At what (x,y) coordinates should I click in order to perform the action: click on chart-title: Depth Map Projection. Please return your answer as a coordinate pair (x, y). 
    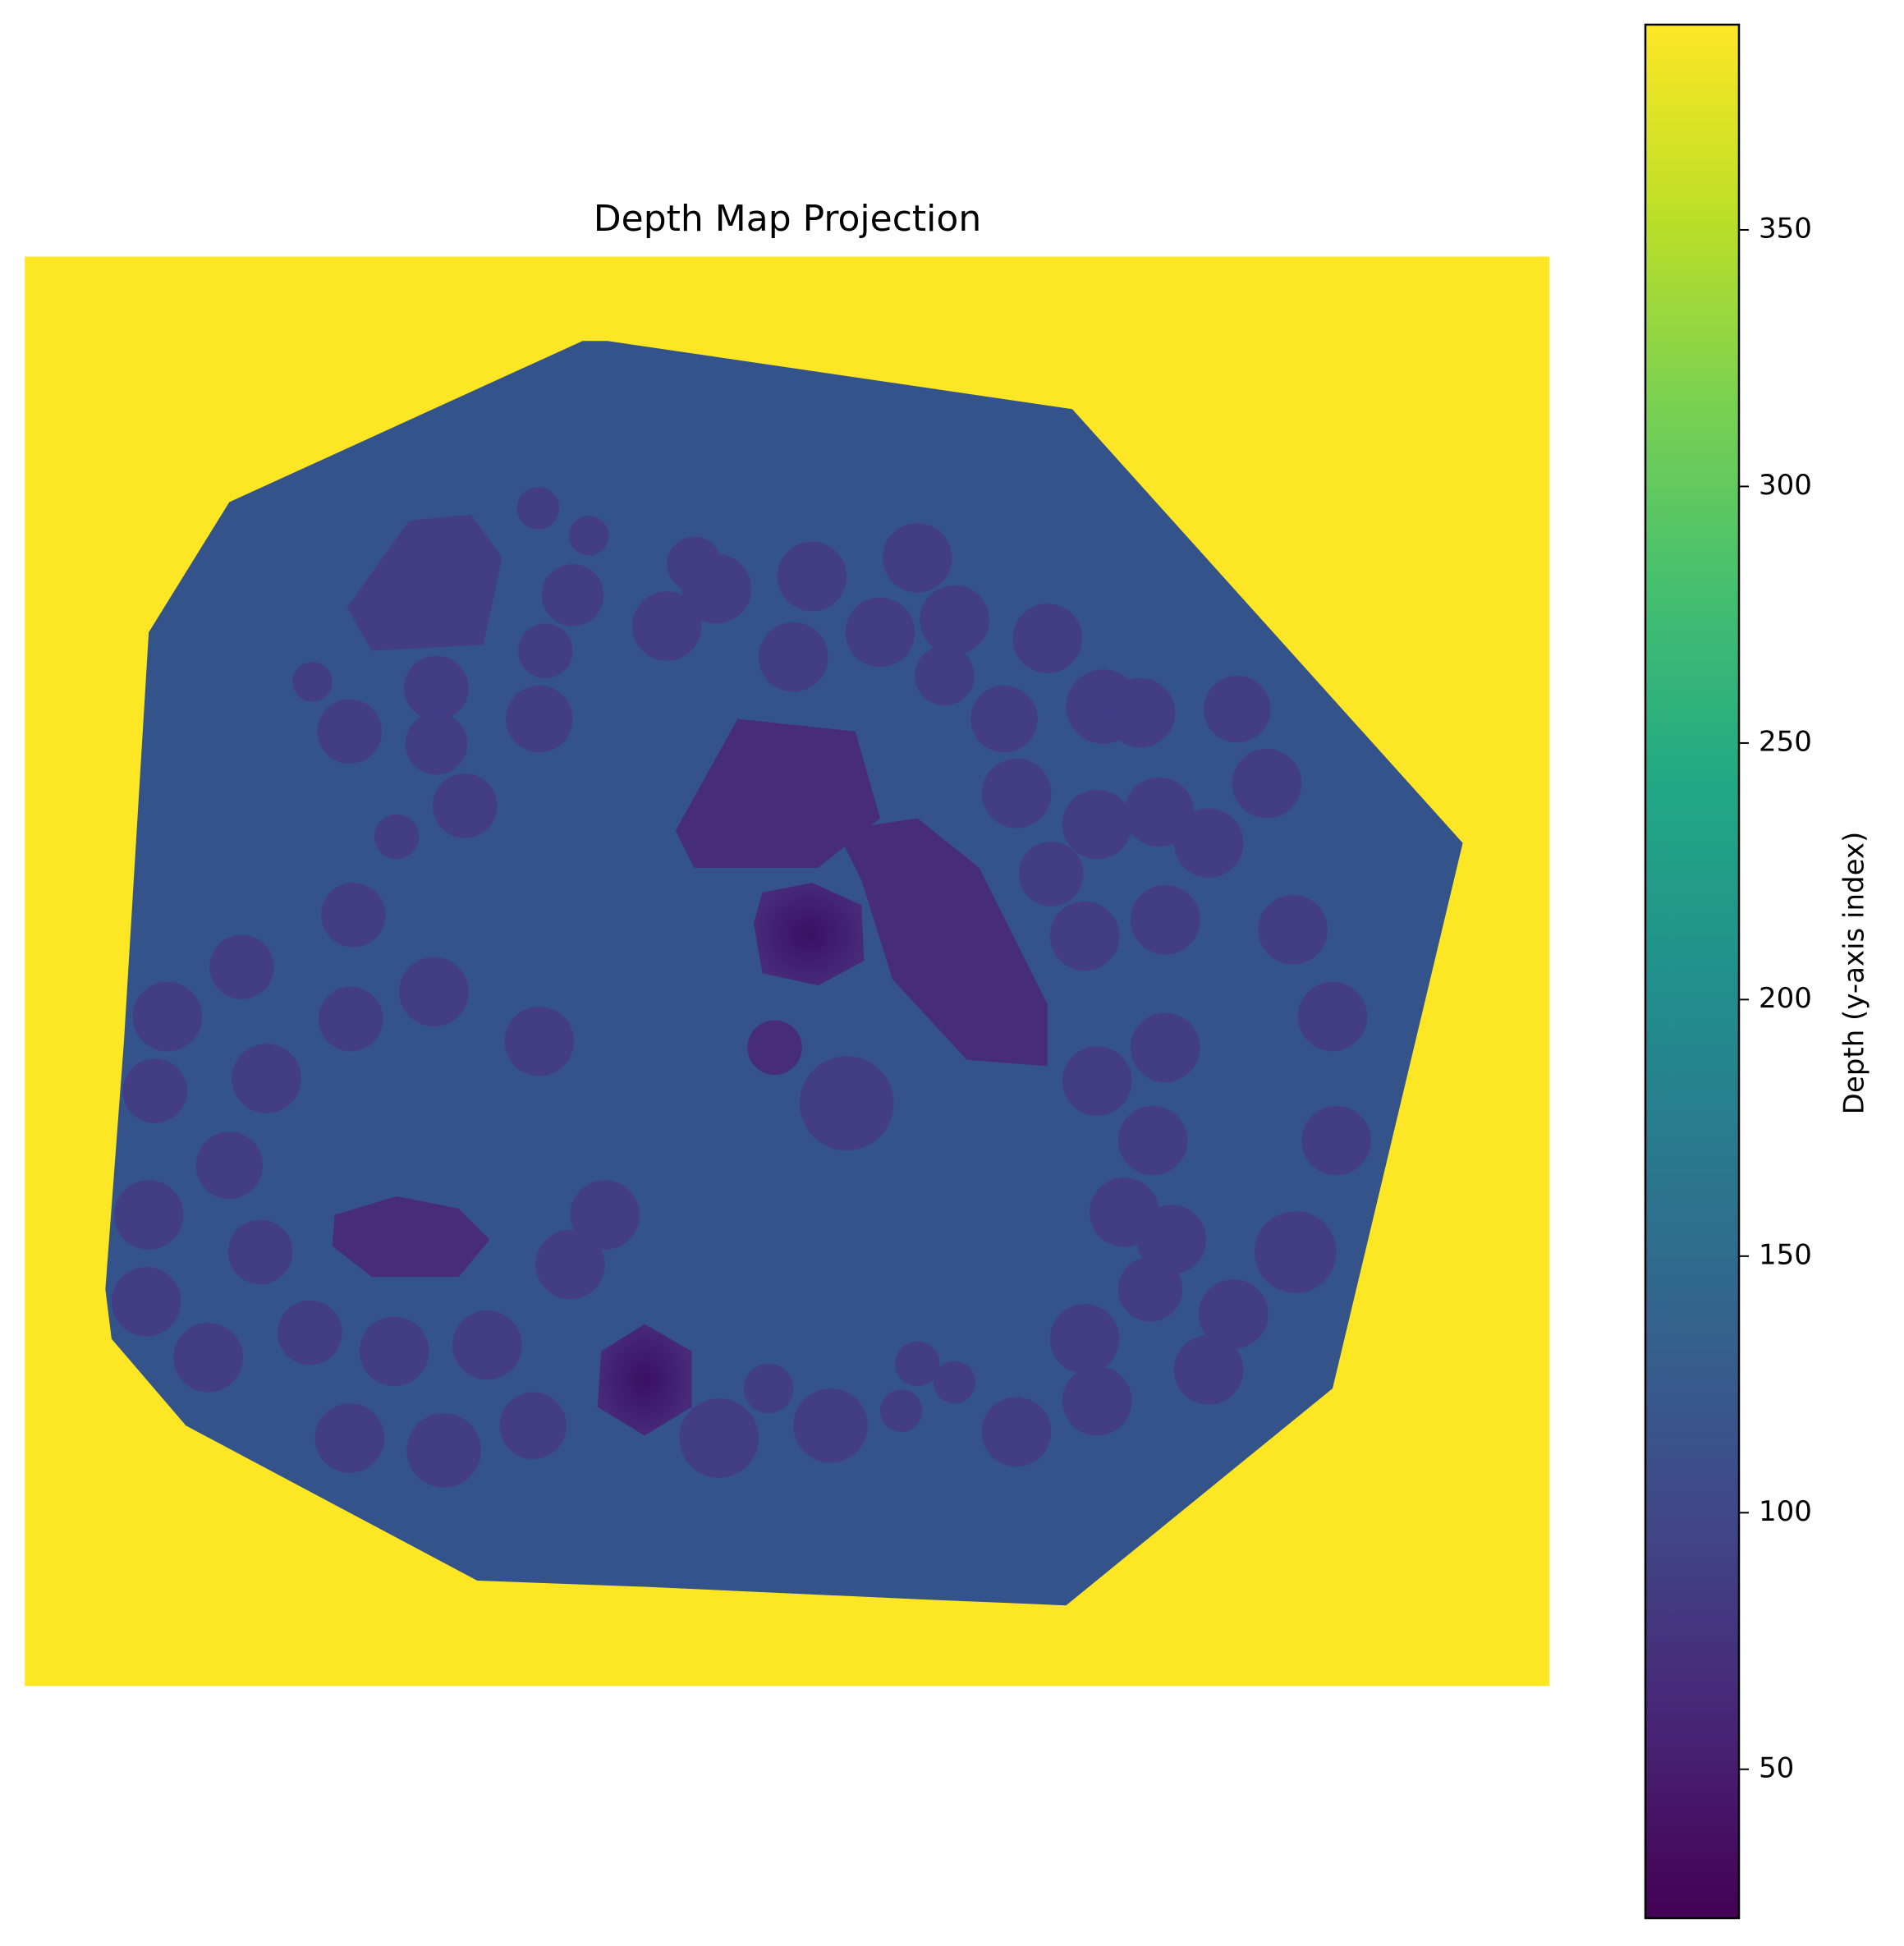
    Looking at the image, I should click on (787, 219).